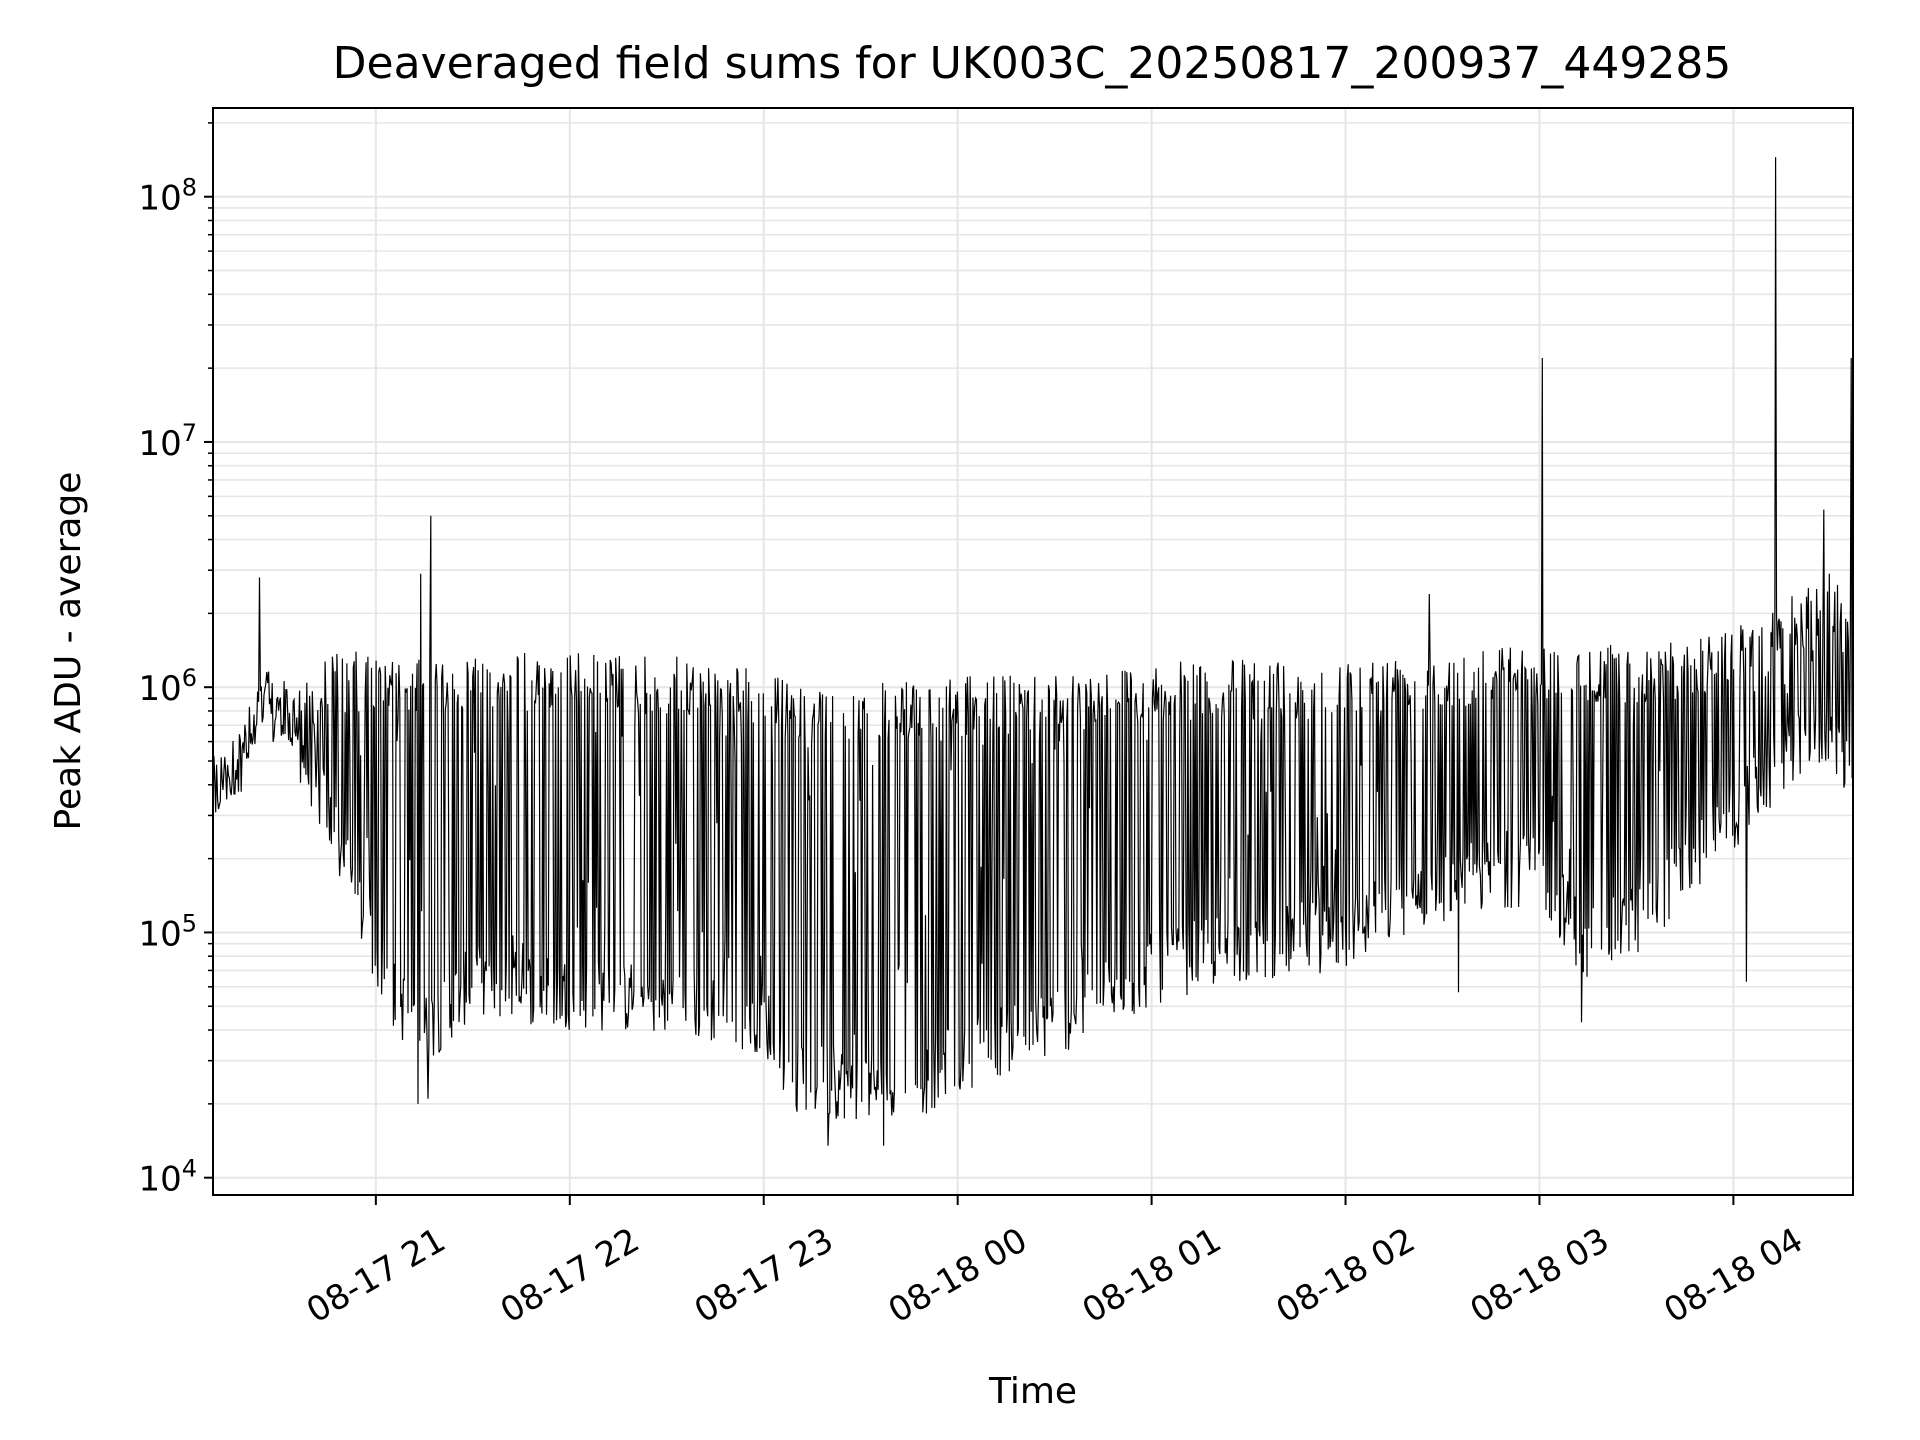 The height and width of the screenshot is (1440, 1920). What do you see at coordinates (958, 1275) in the screenshot?
I see `x-tick-label: 08-18 00` at bounding box center [958, 1275].